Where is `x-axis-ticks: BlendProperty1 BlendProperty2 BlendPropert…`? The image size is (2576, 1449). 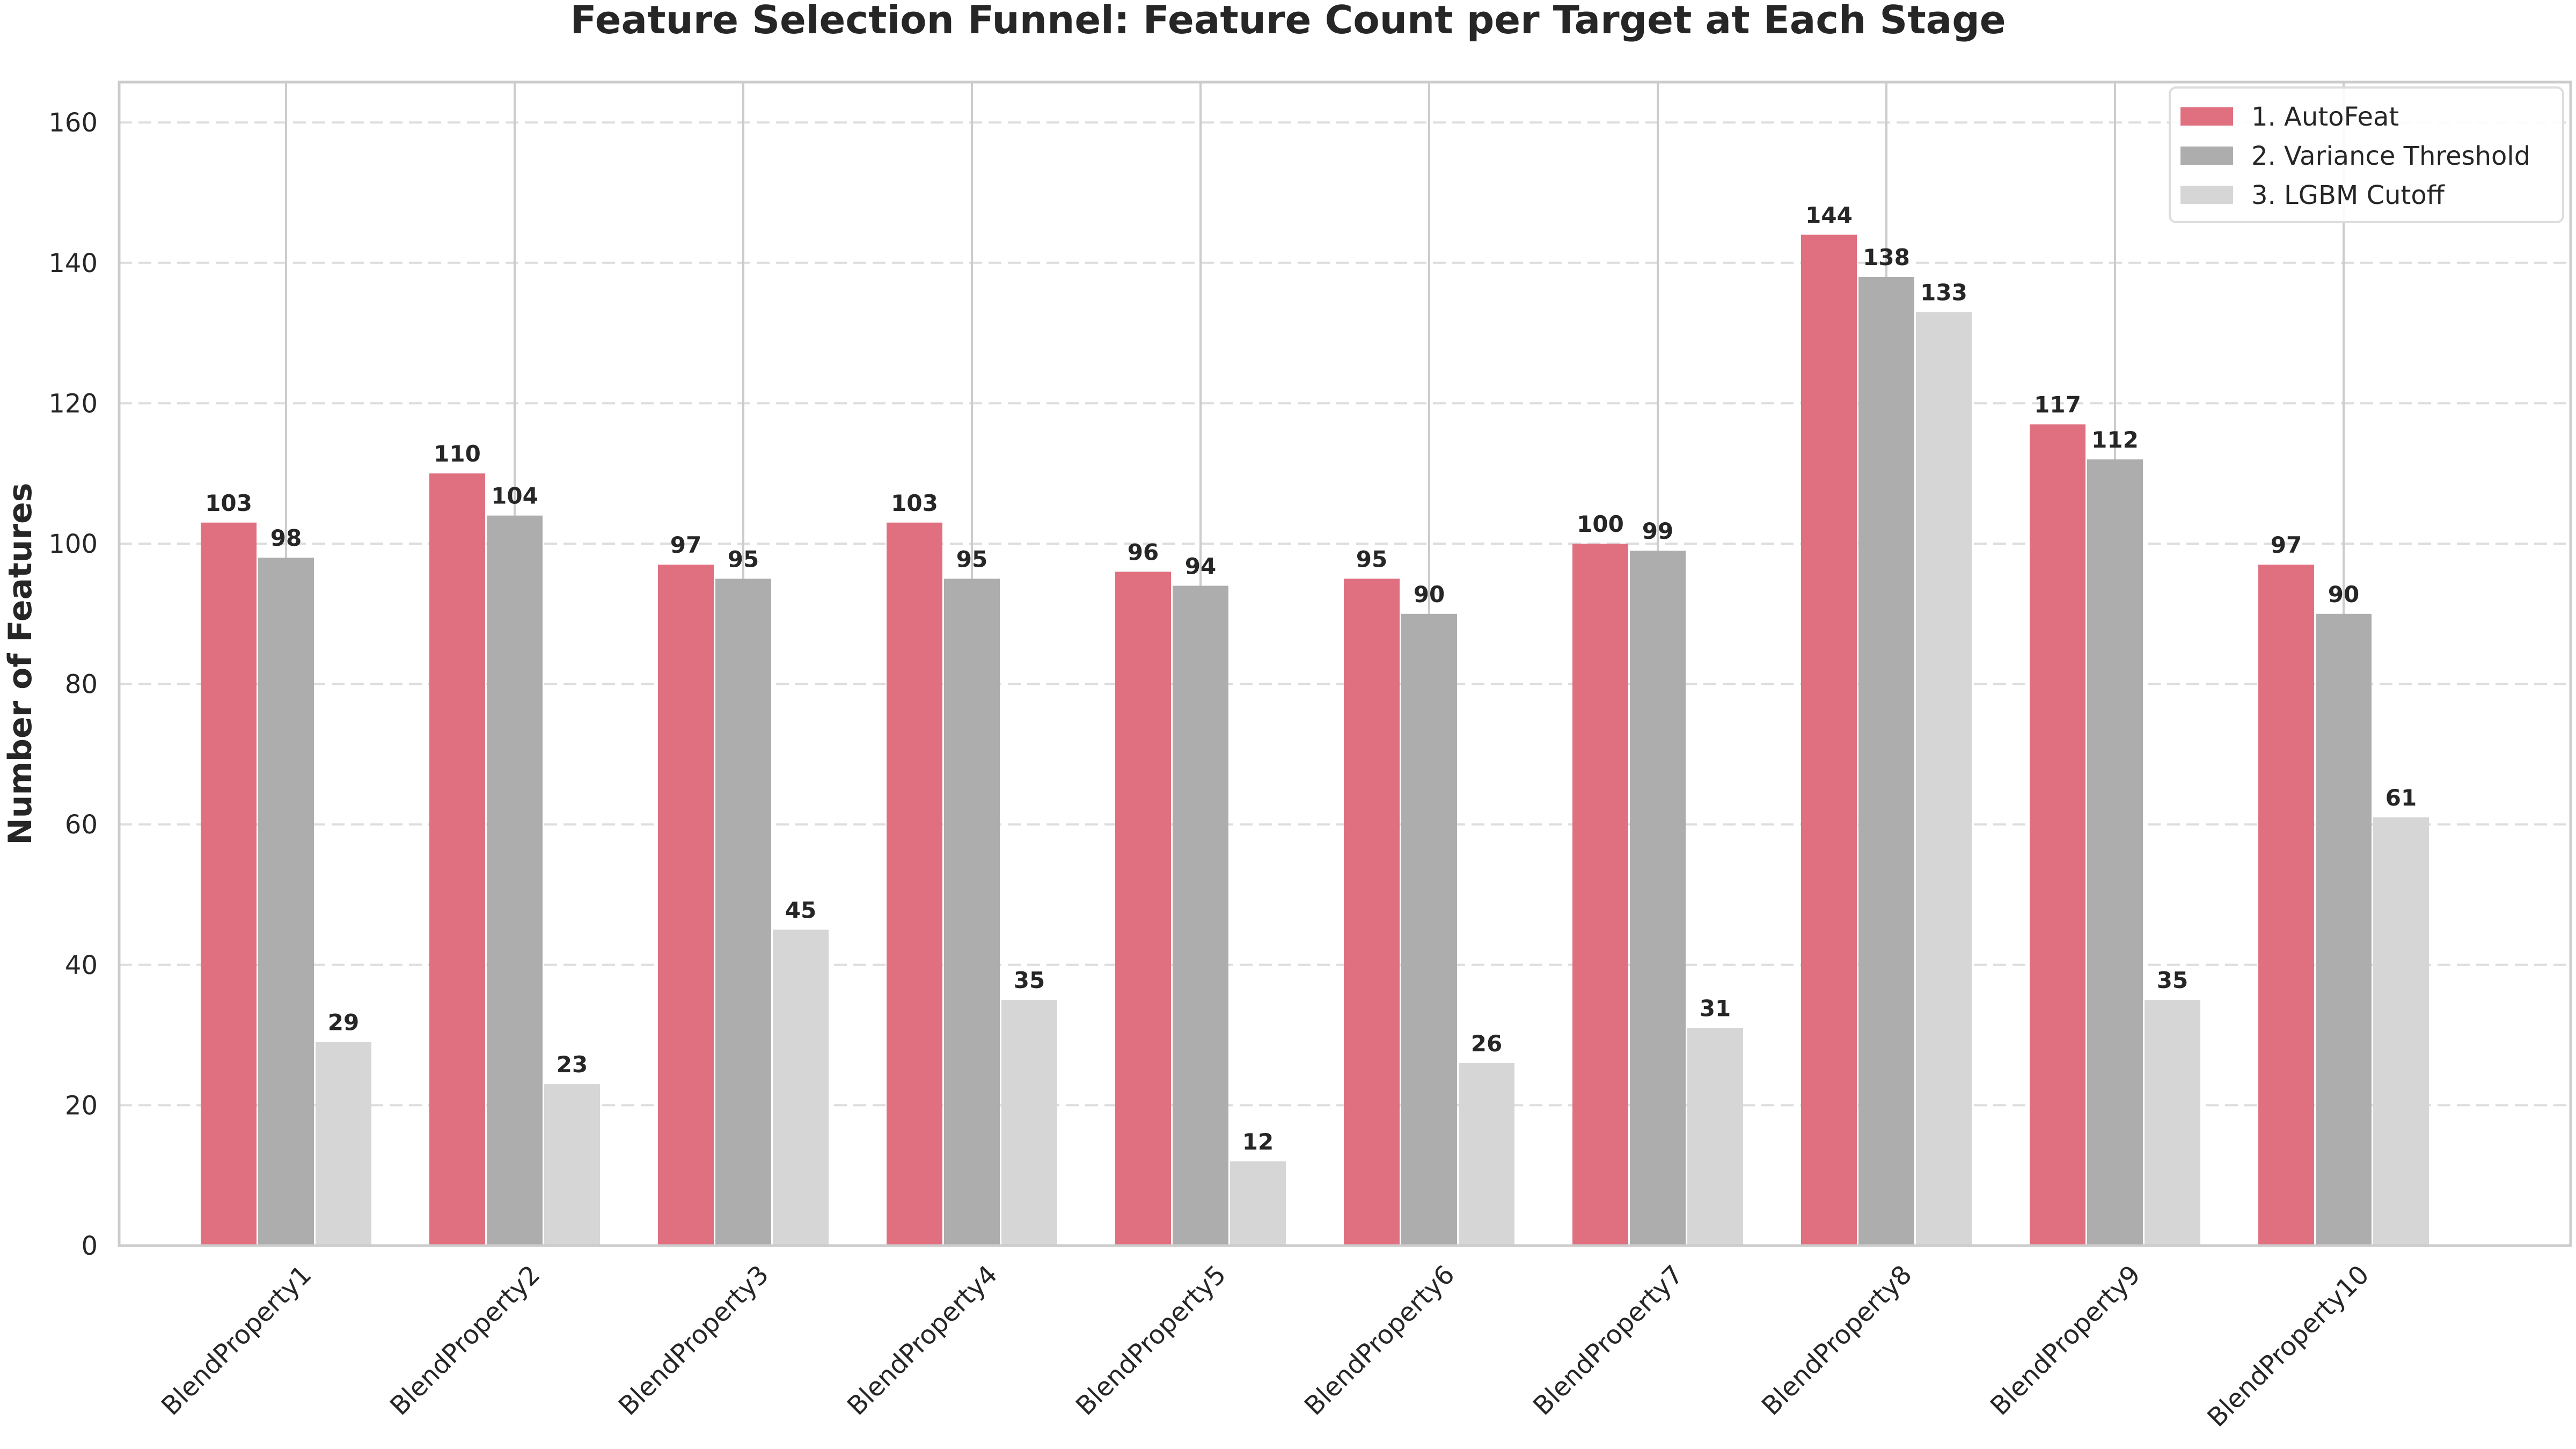
x-axis-ticks: BlendProperty1 BlendProperty2 BlendPropert… is located at coordinates (1265, 1346).